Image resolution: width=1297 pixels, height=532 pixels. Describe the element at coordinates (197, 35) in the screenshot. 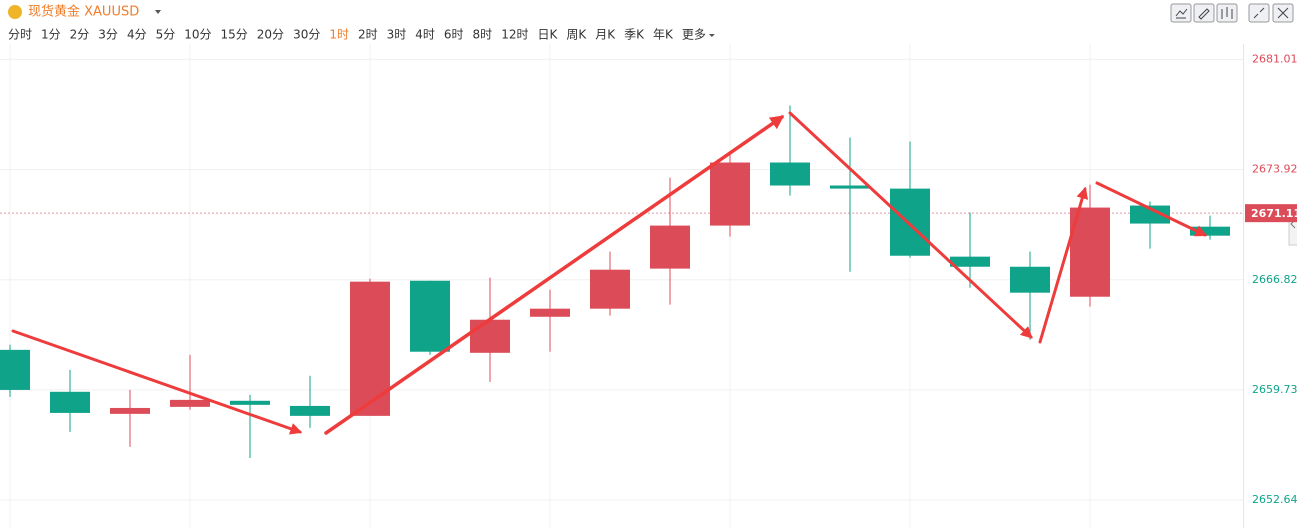

I see `interval-button: 10分` at that location.